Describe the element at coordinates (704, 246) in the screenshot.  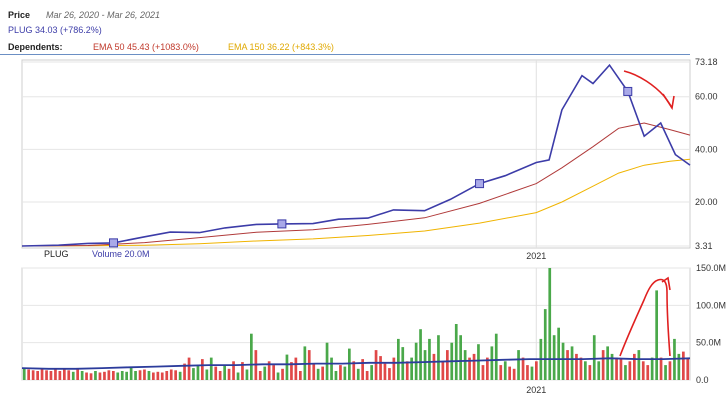
I see `price-y-tick-label: 3.31` at that location.